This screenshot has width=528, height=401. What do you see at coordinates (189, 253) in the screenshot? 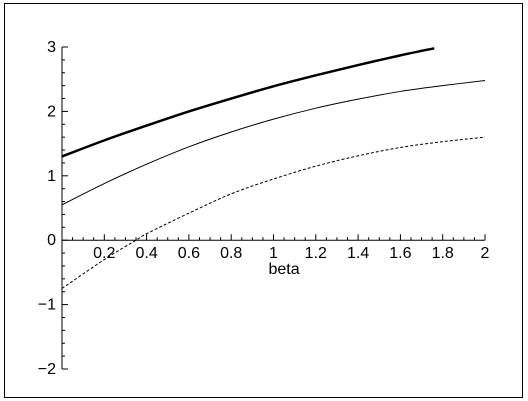
I see `x-tick-label: 0.6` at bounding box center [189, 253].